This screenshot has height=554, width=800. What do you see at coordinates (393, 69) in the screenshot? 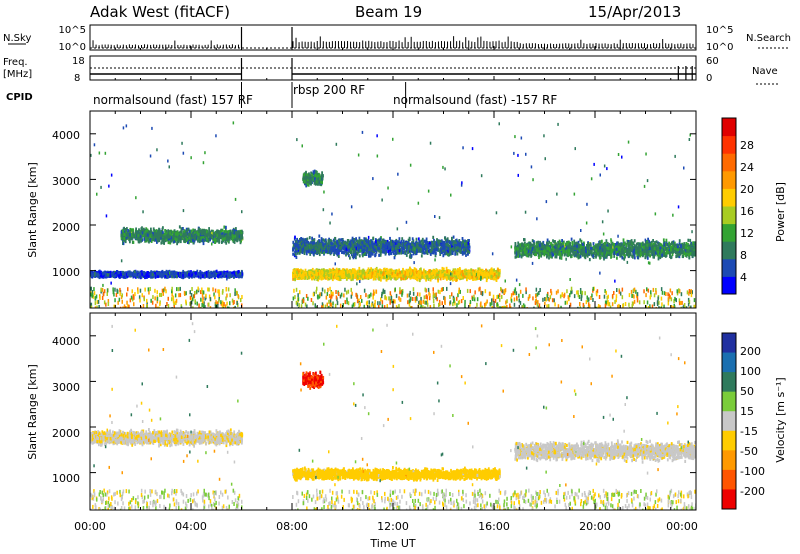
I see `freq-series` at bounding box center [393, 69].